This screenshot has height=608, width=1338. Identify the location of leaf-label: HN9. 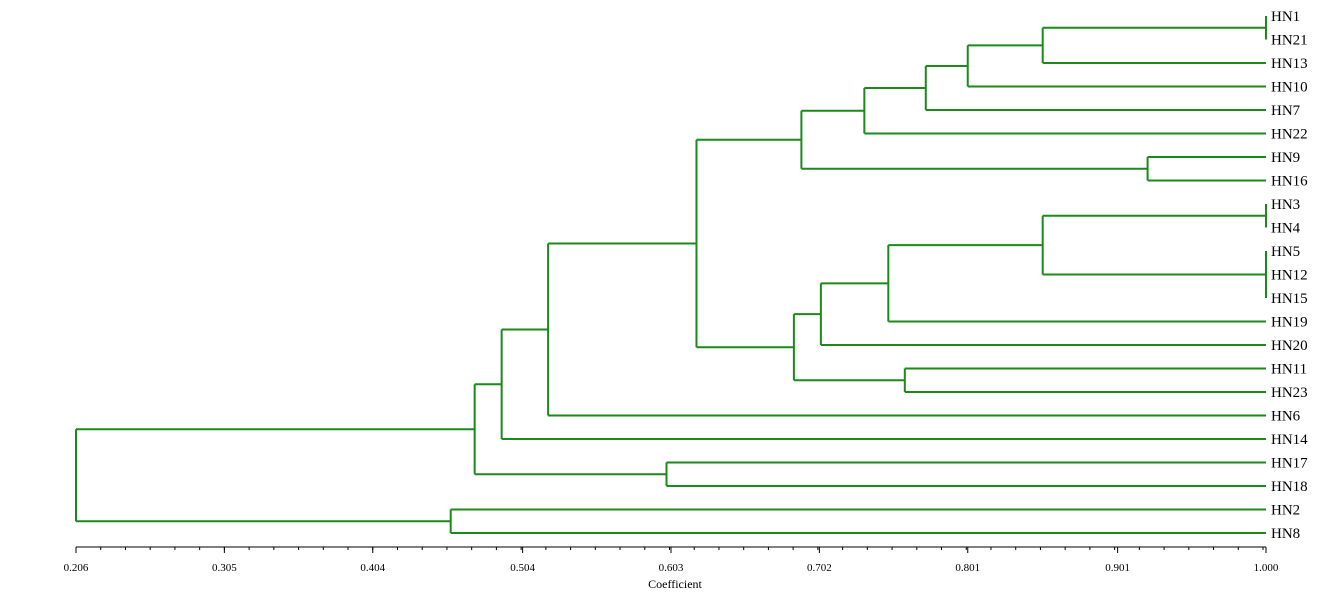
(1285, 158).